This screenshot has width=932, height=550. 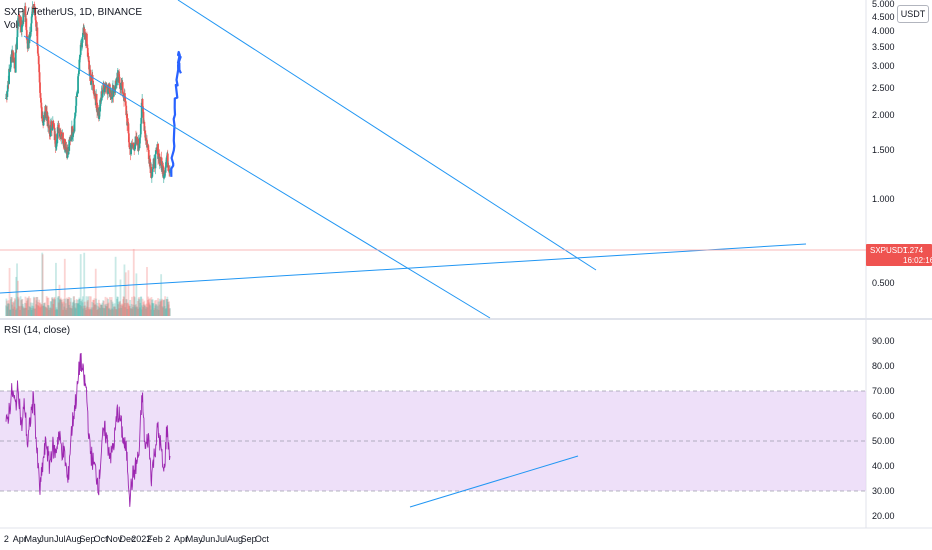 What do you see at coordinates (88, 429) in the screenshot?
I see `rsi-line` at bounding box center [88, 429].